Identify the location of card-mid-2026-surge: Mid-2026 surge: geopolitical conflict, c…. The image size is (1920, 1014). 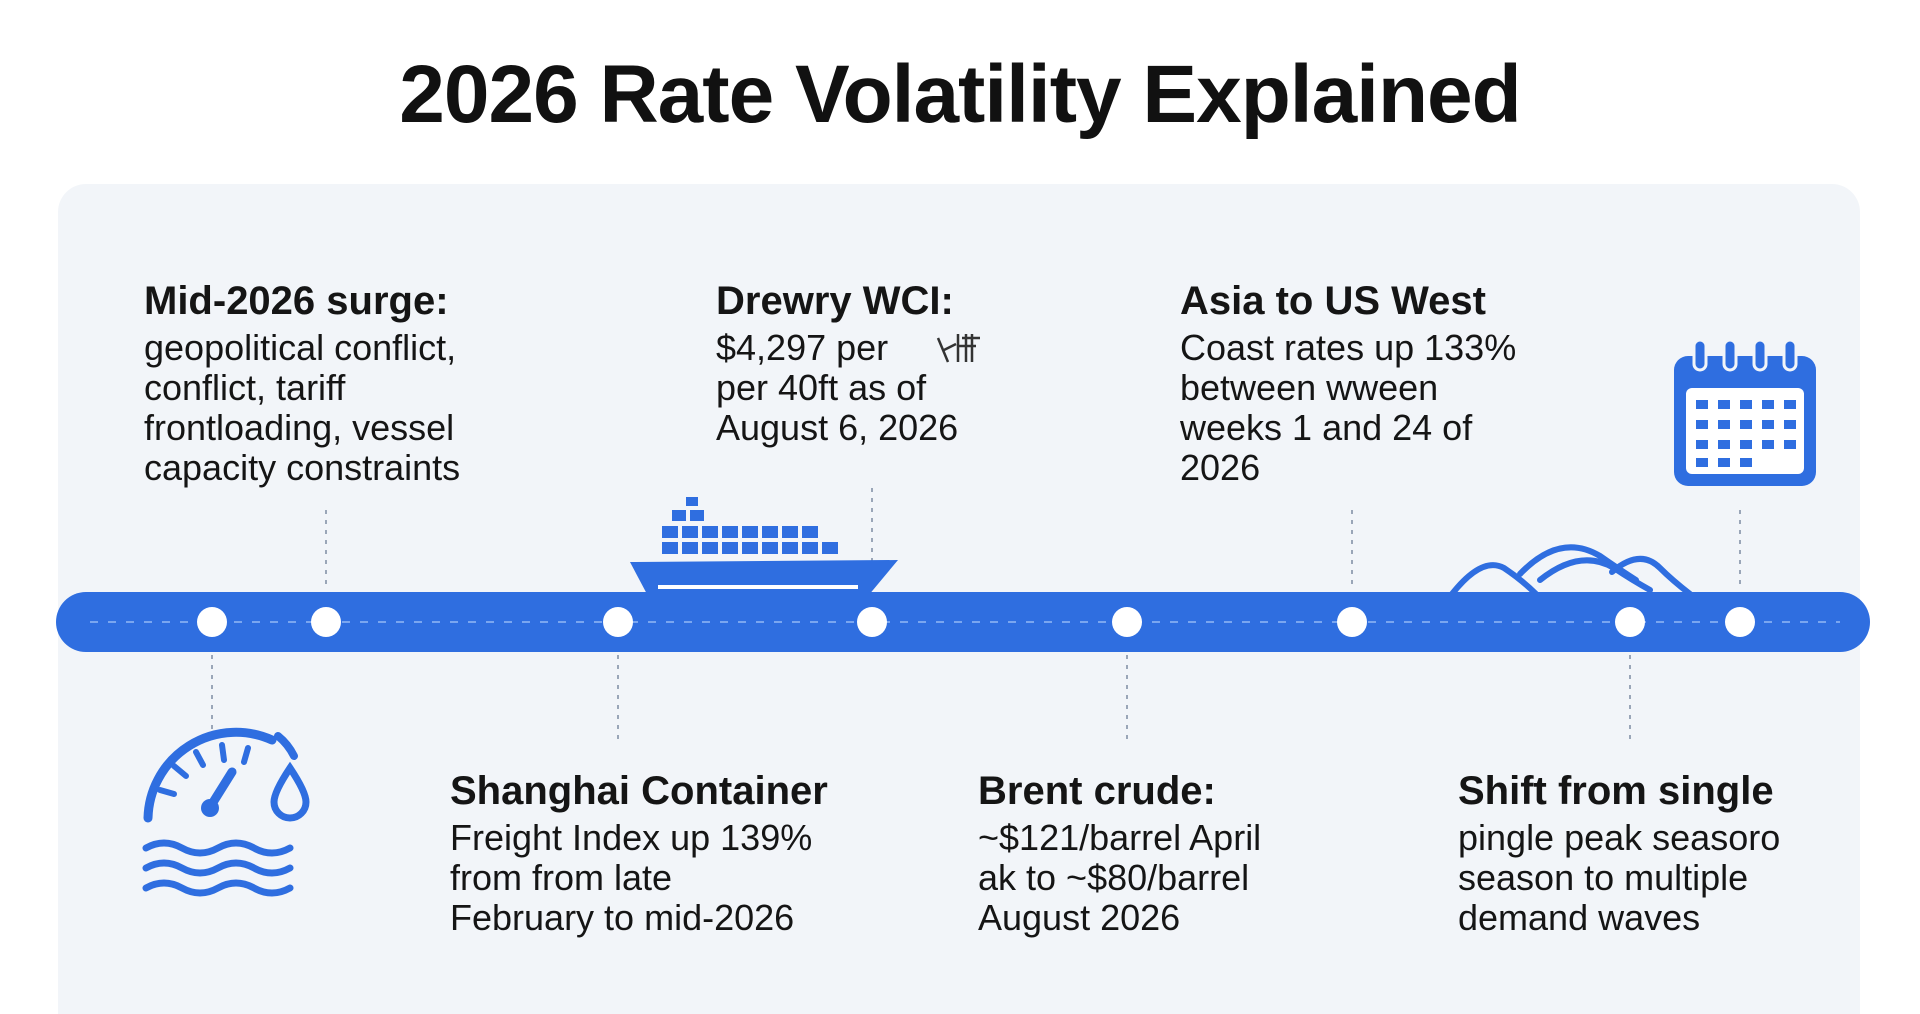
(302, 383).